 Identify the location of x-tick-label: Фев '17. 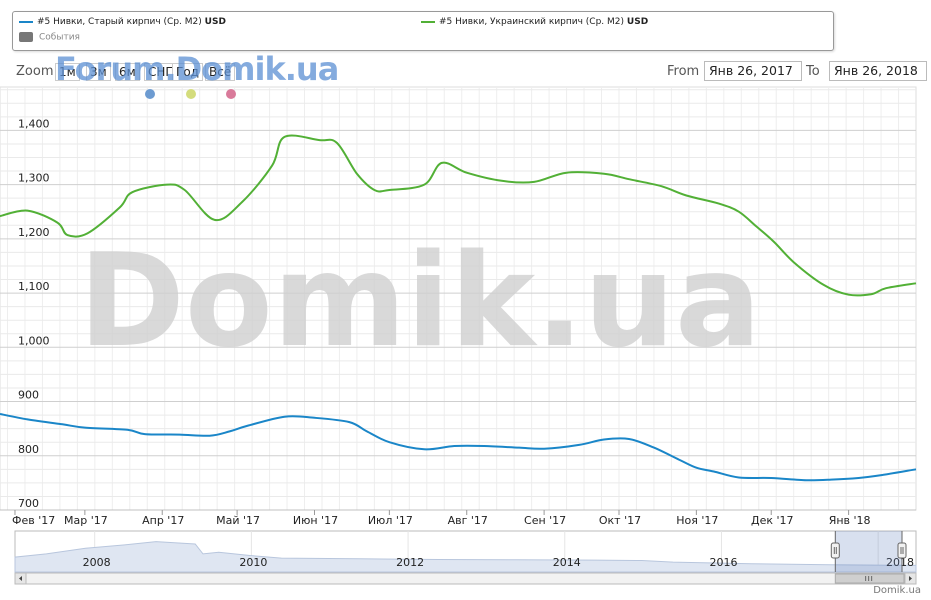
(33, 520).